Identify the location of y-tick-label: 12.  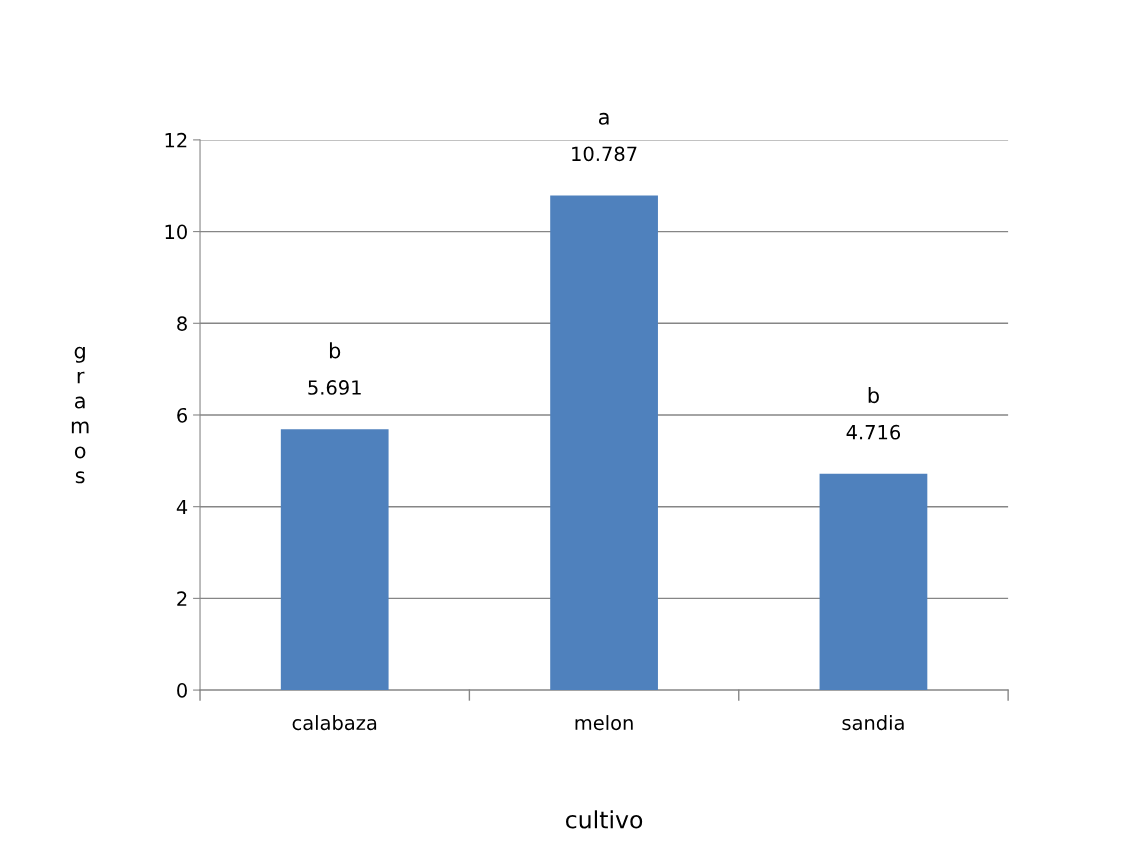
(176, 140).